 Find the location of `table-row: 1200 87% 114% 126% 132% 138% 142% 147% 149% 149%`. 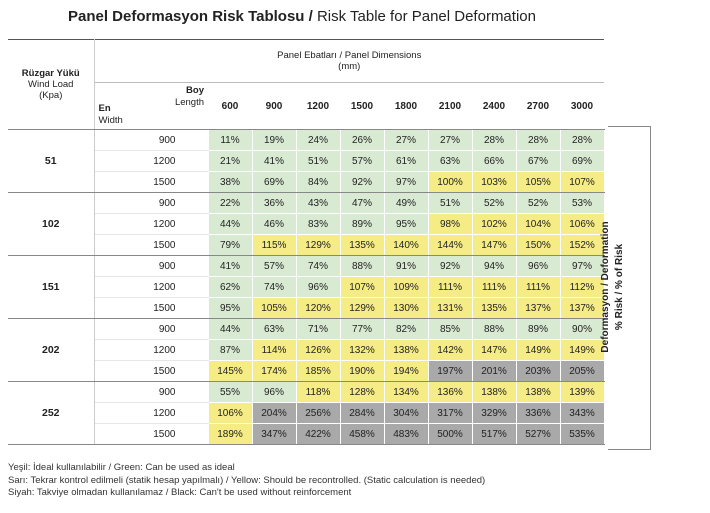

table-row: 1200 87% 114% 126% 132% 138% 142% 147% 149% 149% is located at coordinates (306, 350).